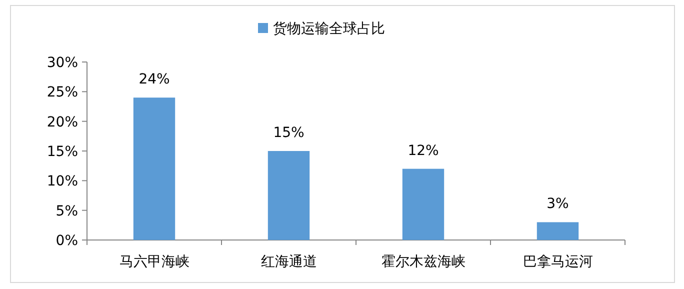 The image size is (684, 289). I want to click on x-tick-label: 霍尔木兹海峡, so click(423, 262).